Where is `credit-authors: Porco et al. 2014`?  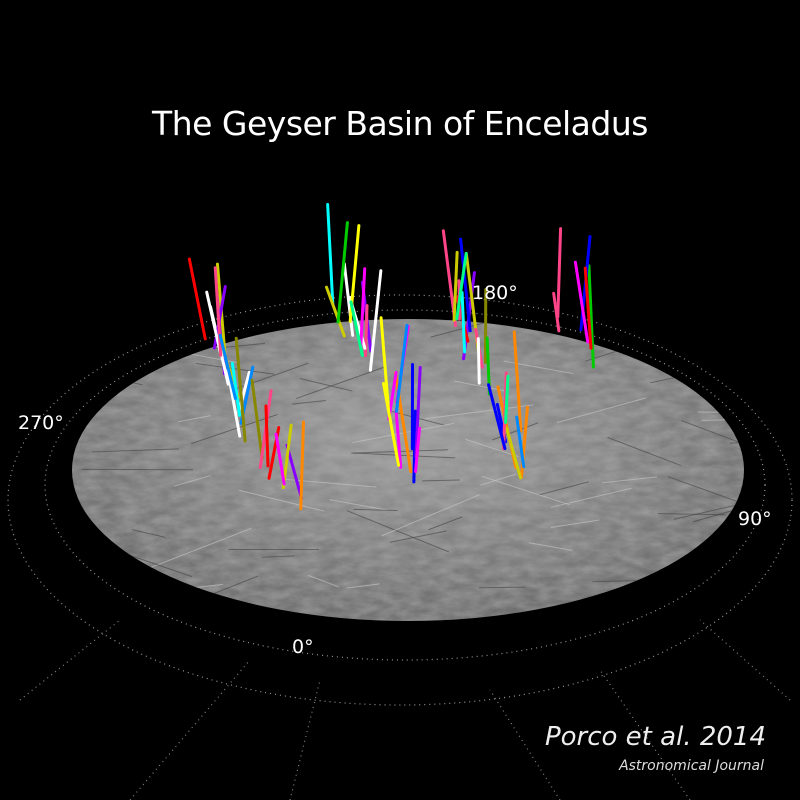
credit-authors: Porco et al. 2014 is located at coordinates (655, 737).